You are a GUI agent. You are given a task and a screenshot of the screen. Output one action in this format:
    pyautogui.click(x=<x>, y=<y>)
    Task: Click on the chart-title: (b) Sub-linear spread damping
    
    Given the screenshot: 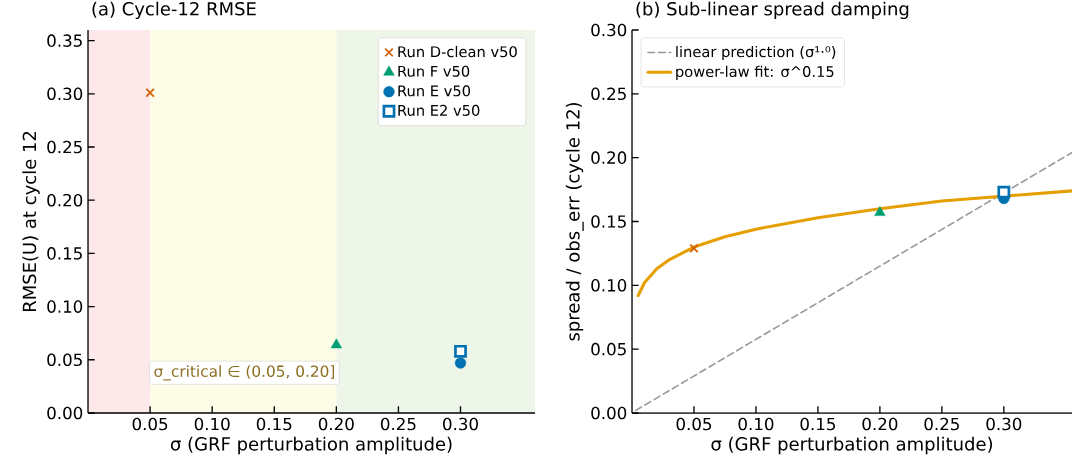 What is the action you would take?
    pyautogui.click(x=772, y=10)
    